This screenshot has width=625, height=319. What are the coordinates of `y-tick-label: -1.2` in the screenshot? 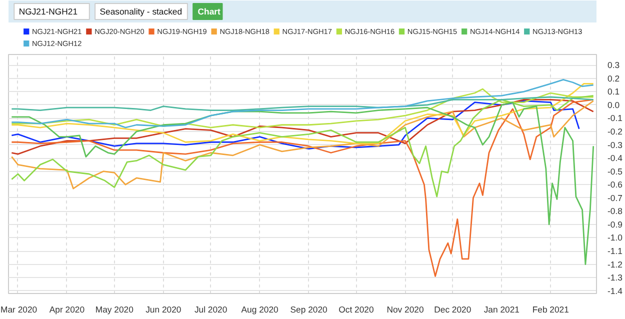 It's located at (615, 264).